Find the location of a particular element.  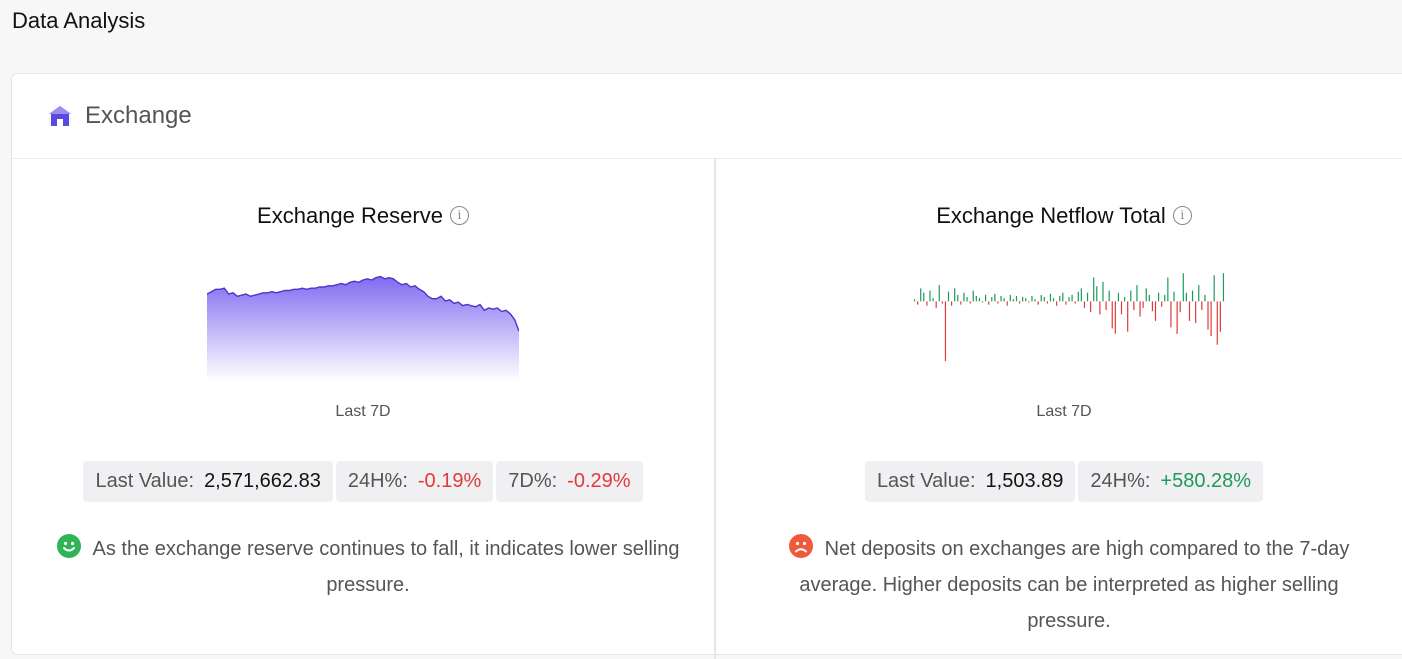

stats-row: Last Value: 1,503.89 24H%: +580.28% is located at coordinates (1059, 481).